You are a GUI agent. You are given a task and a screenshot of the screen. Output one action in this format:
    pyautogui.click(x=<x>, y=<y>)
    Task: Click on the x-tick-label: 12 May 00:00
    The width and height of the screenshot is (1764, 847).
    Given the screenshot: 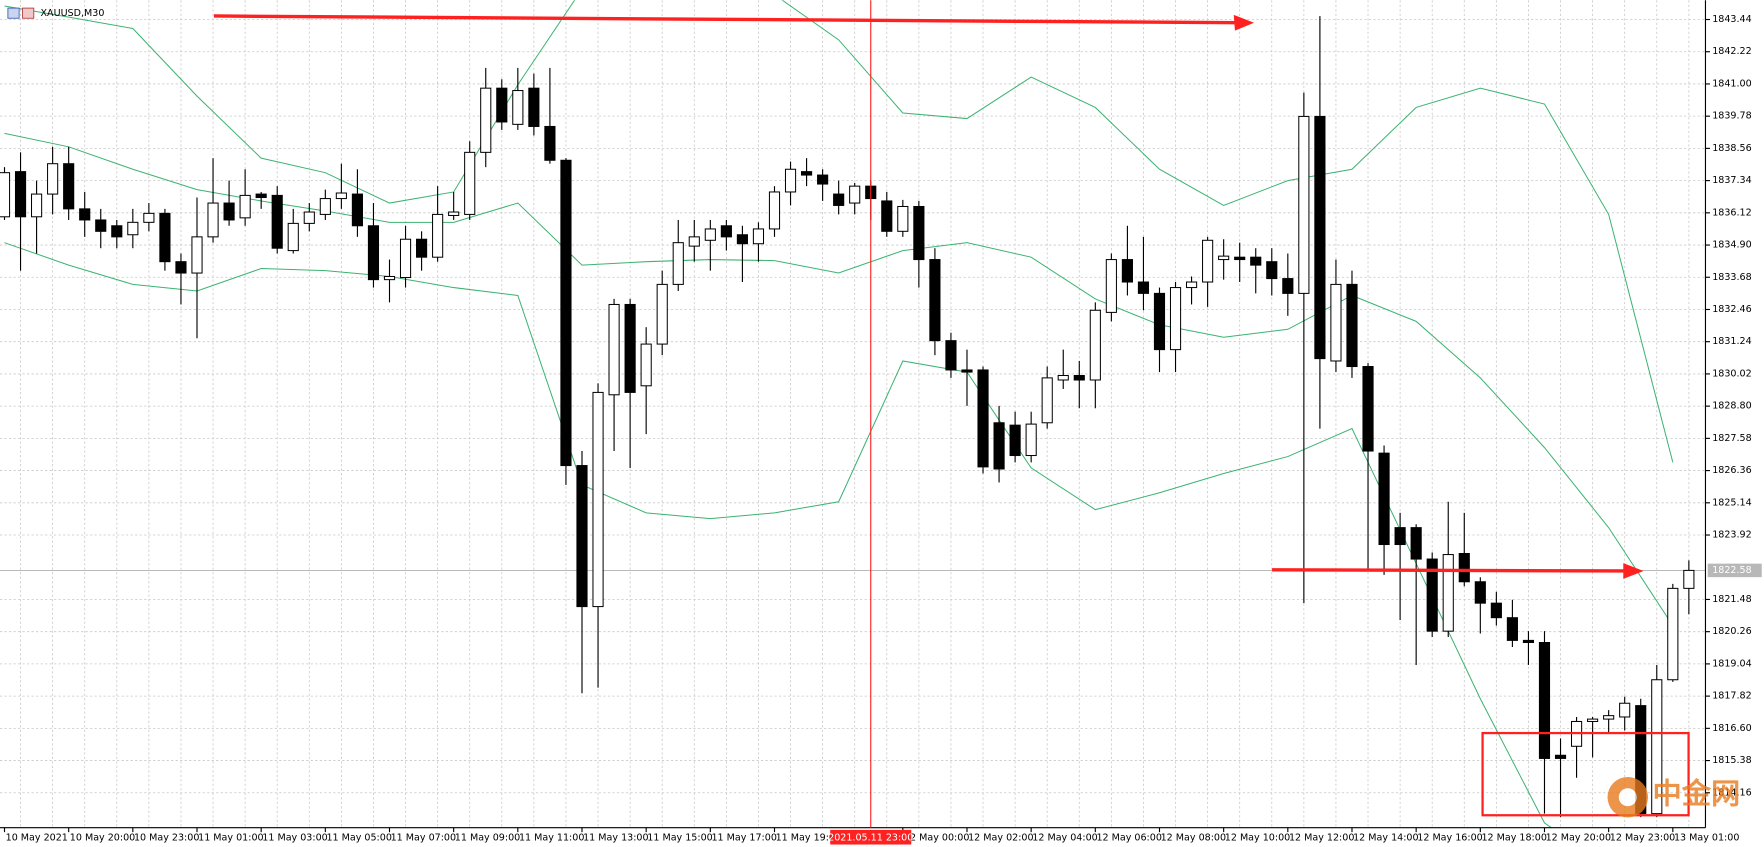 What is the action you would take?
    pyautogui.click(x=936, y=837)
    